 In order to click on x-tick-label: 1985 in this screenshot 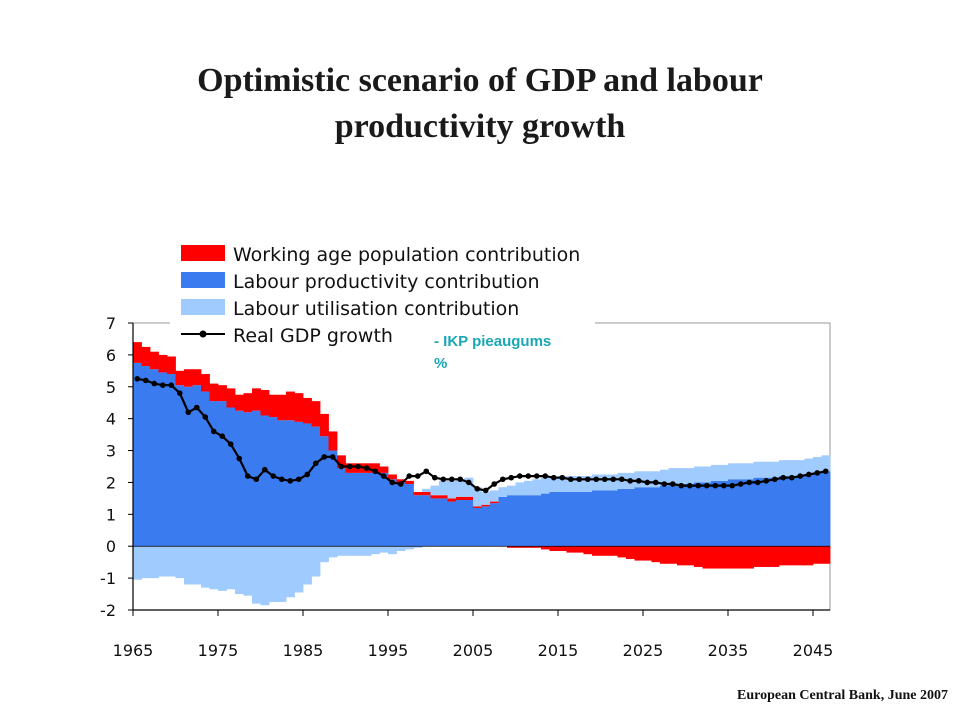, I will do `click(303, 650)`.